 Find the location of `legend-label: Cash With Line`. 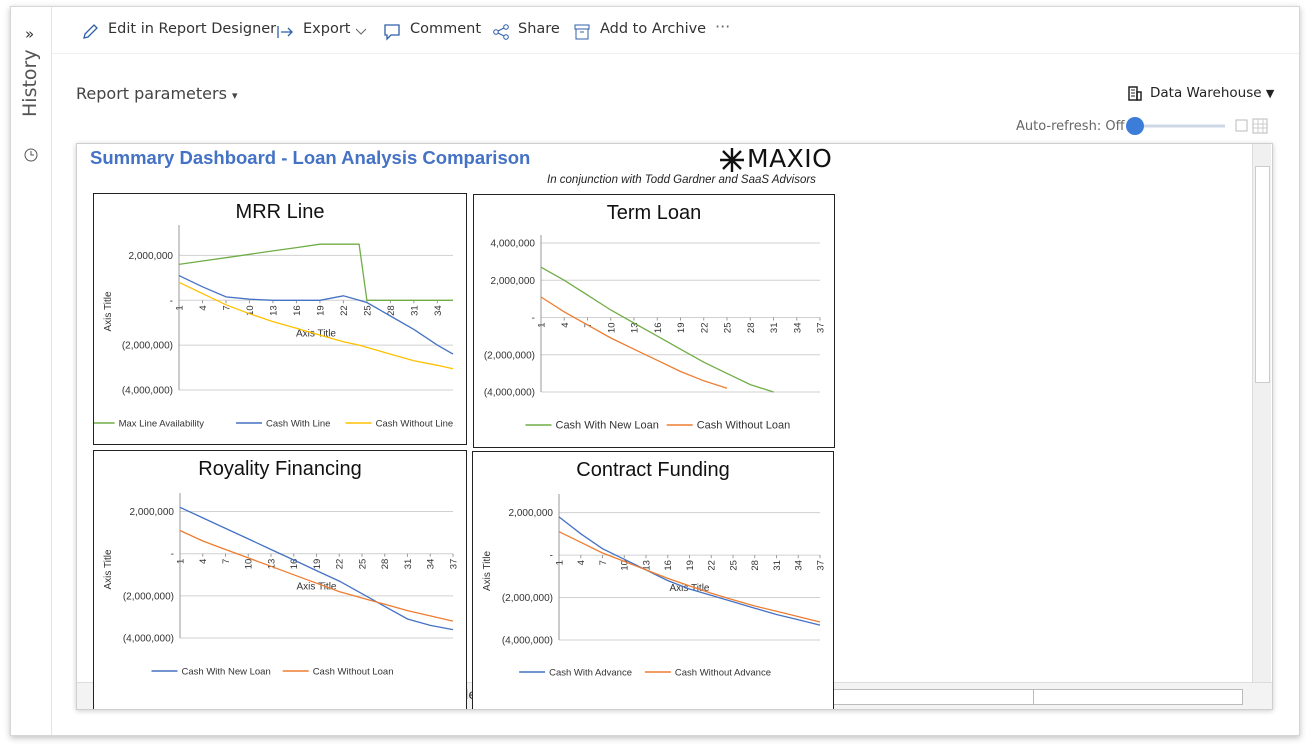

legend-label: Cash With Line is located at coordinates (298, 424).